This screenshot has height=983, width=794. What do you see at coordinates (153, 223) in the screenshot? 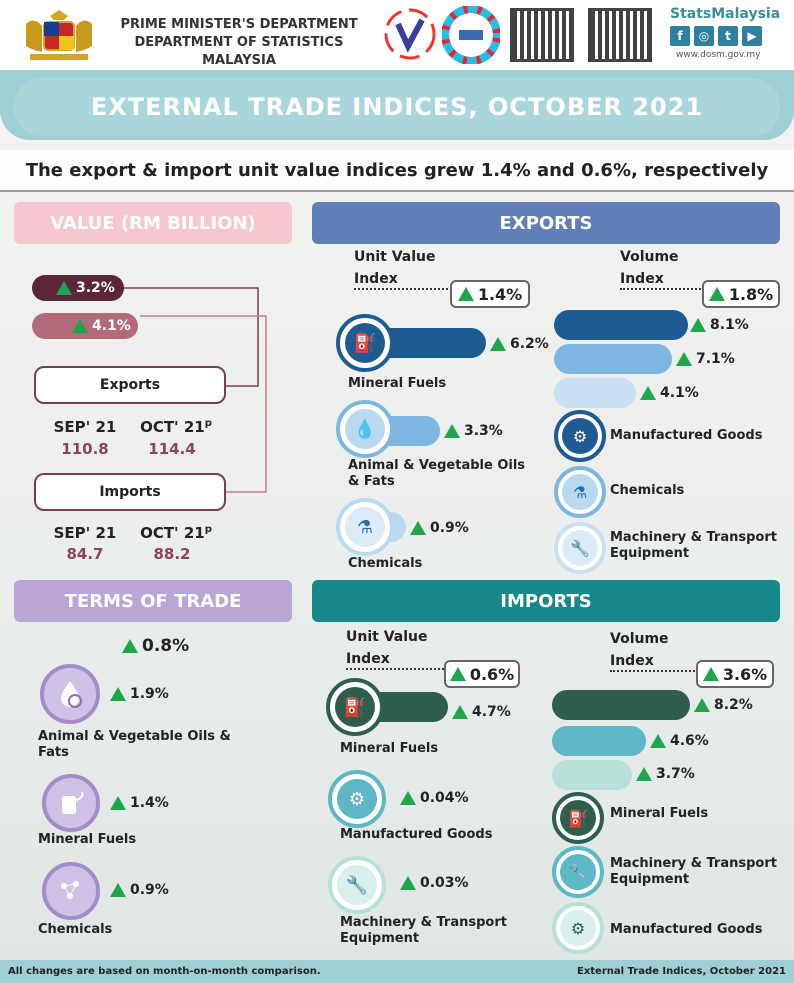
I see `value-heading: VALUE (RM BILLION)` at bounding box center [153, 223].